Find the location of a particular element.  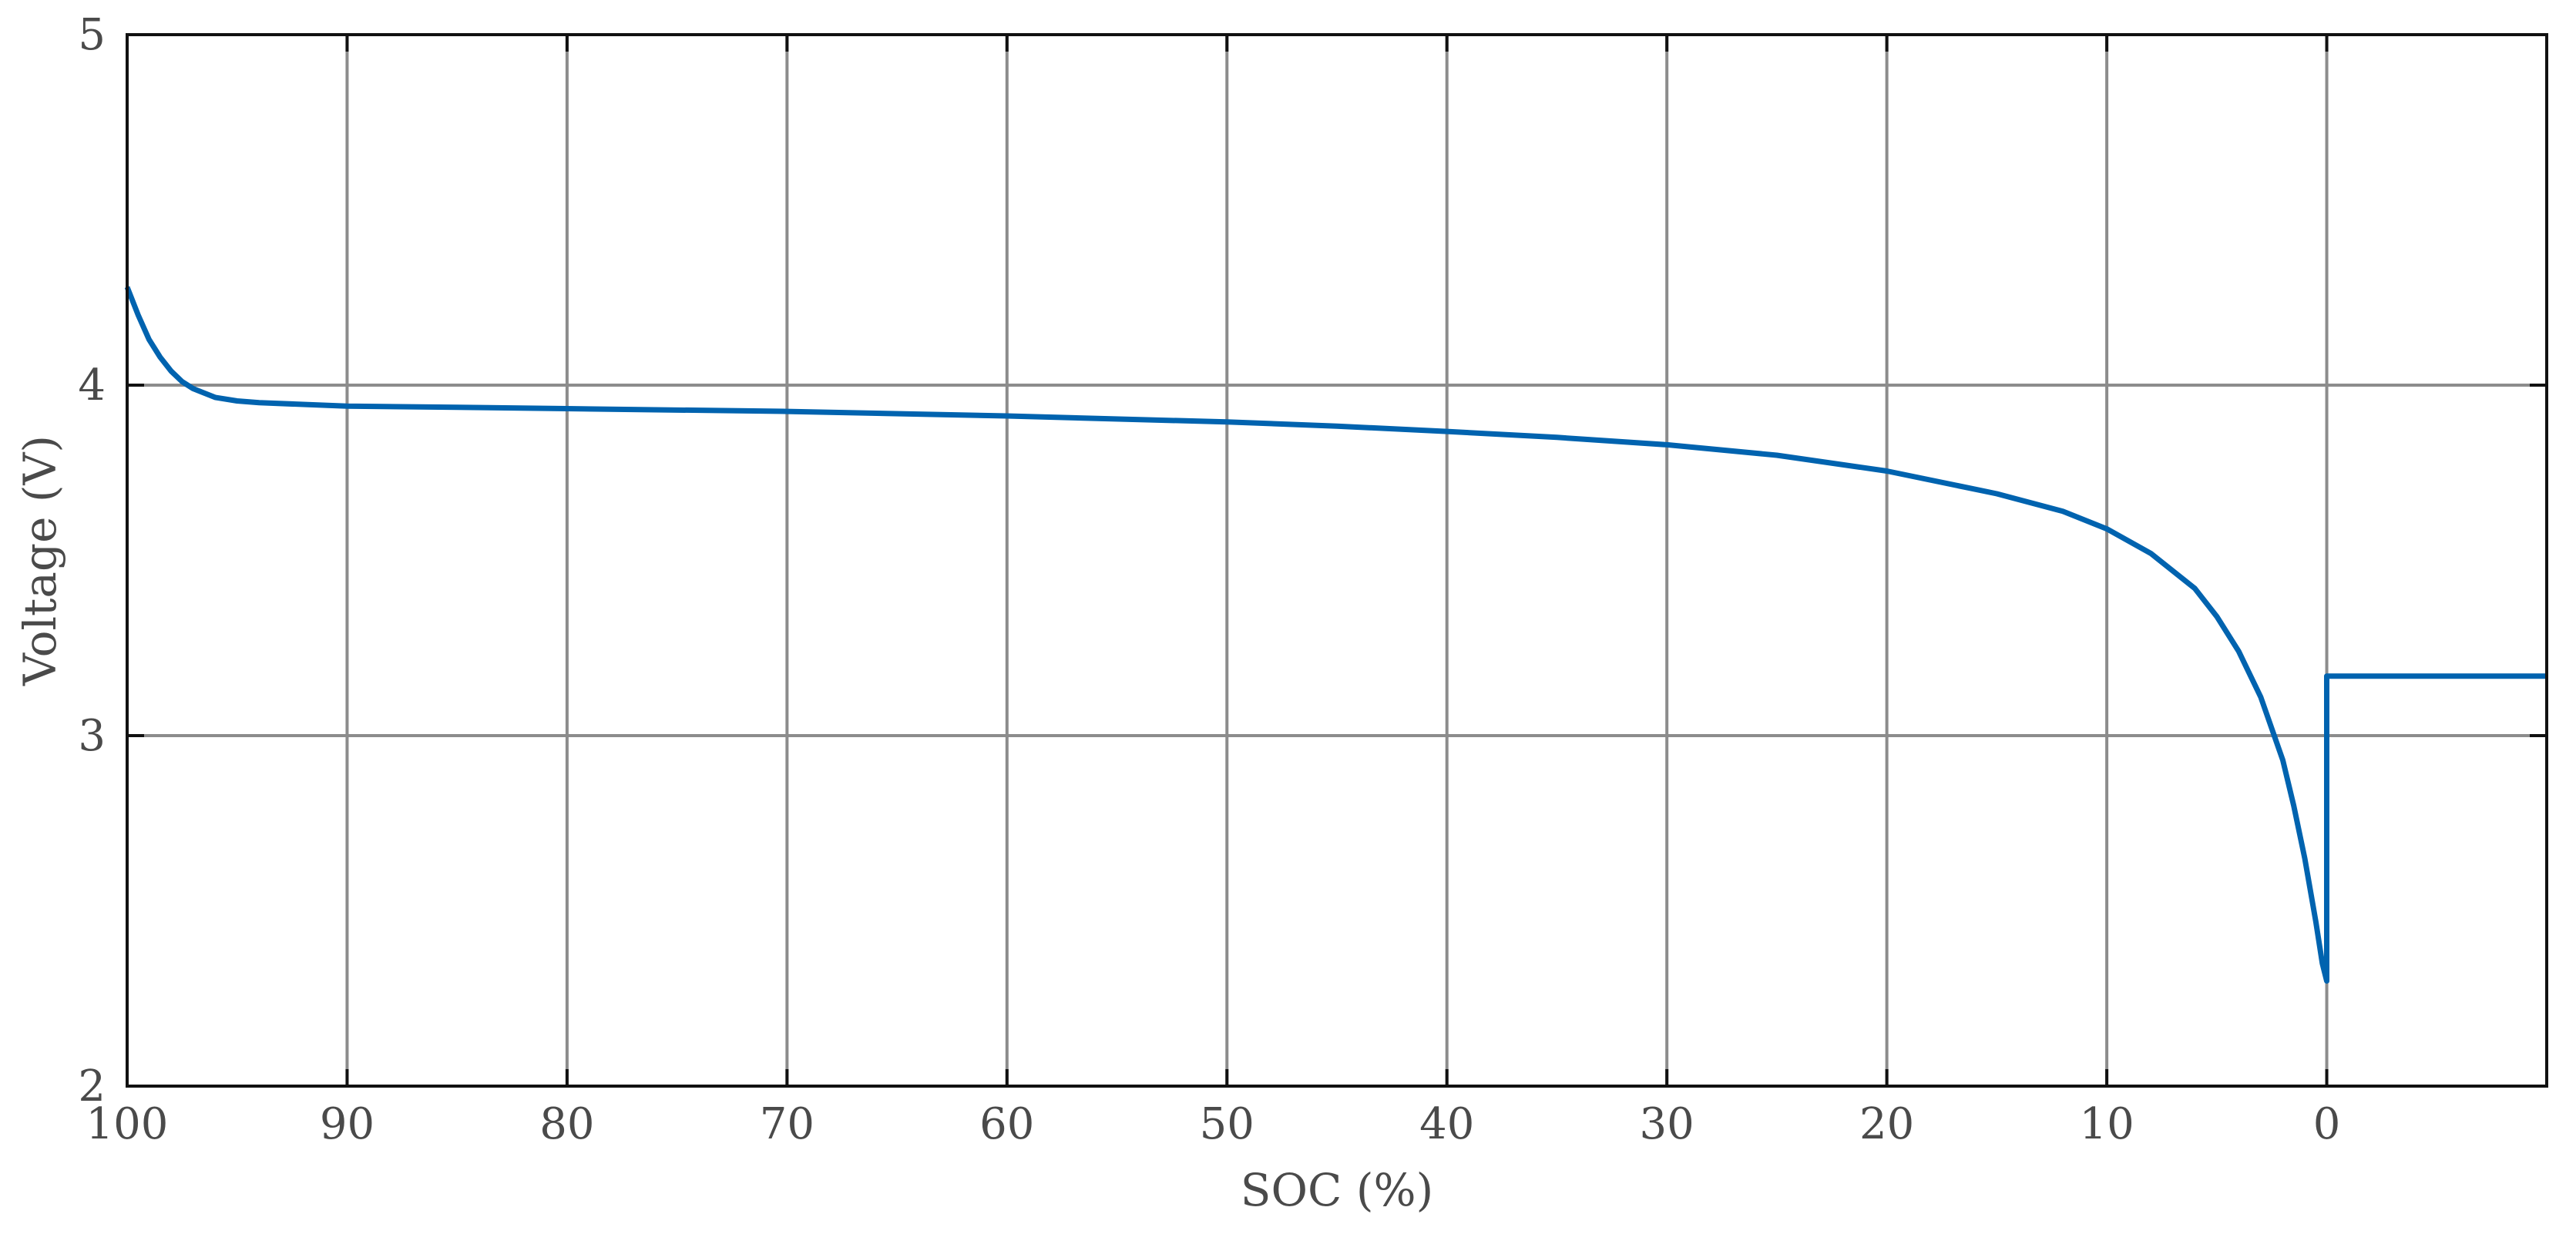

y-tick-label: 3 is located at coordinates (92, 736).